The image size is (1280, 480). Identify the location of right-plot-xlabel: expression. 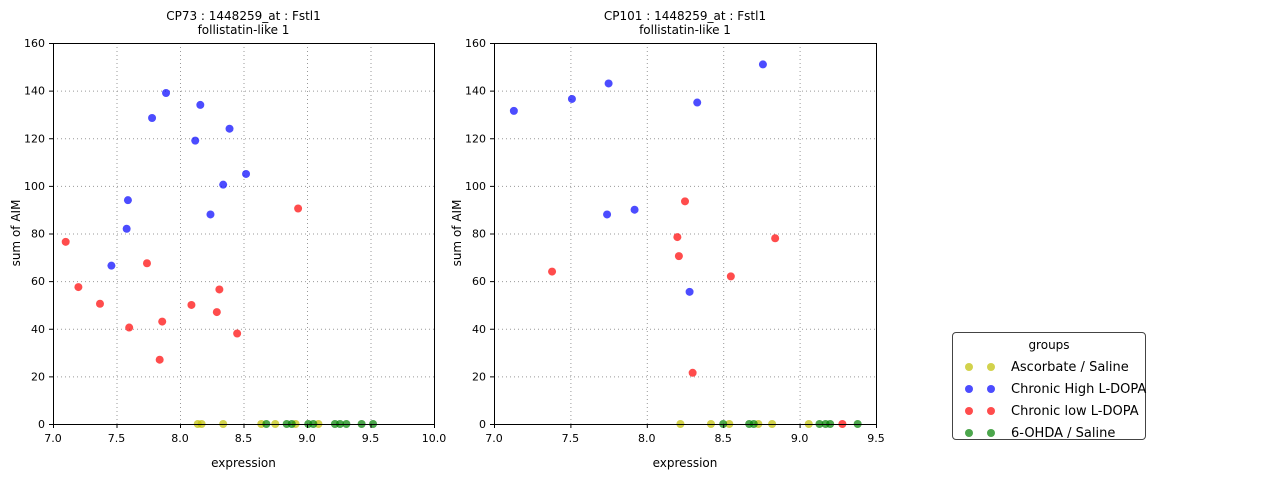
(685, 463).